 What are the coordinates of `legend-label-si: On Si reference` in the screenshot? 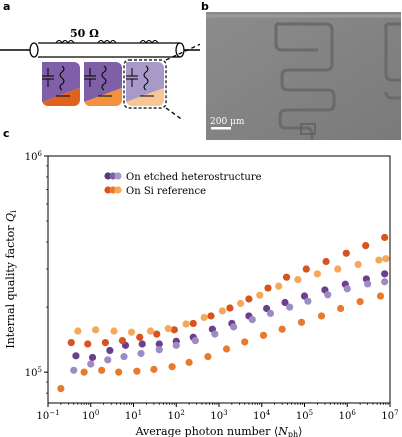 It's located at (166, 191).